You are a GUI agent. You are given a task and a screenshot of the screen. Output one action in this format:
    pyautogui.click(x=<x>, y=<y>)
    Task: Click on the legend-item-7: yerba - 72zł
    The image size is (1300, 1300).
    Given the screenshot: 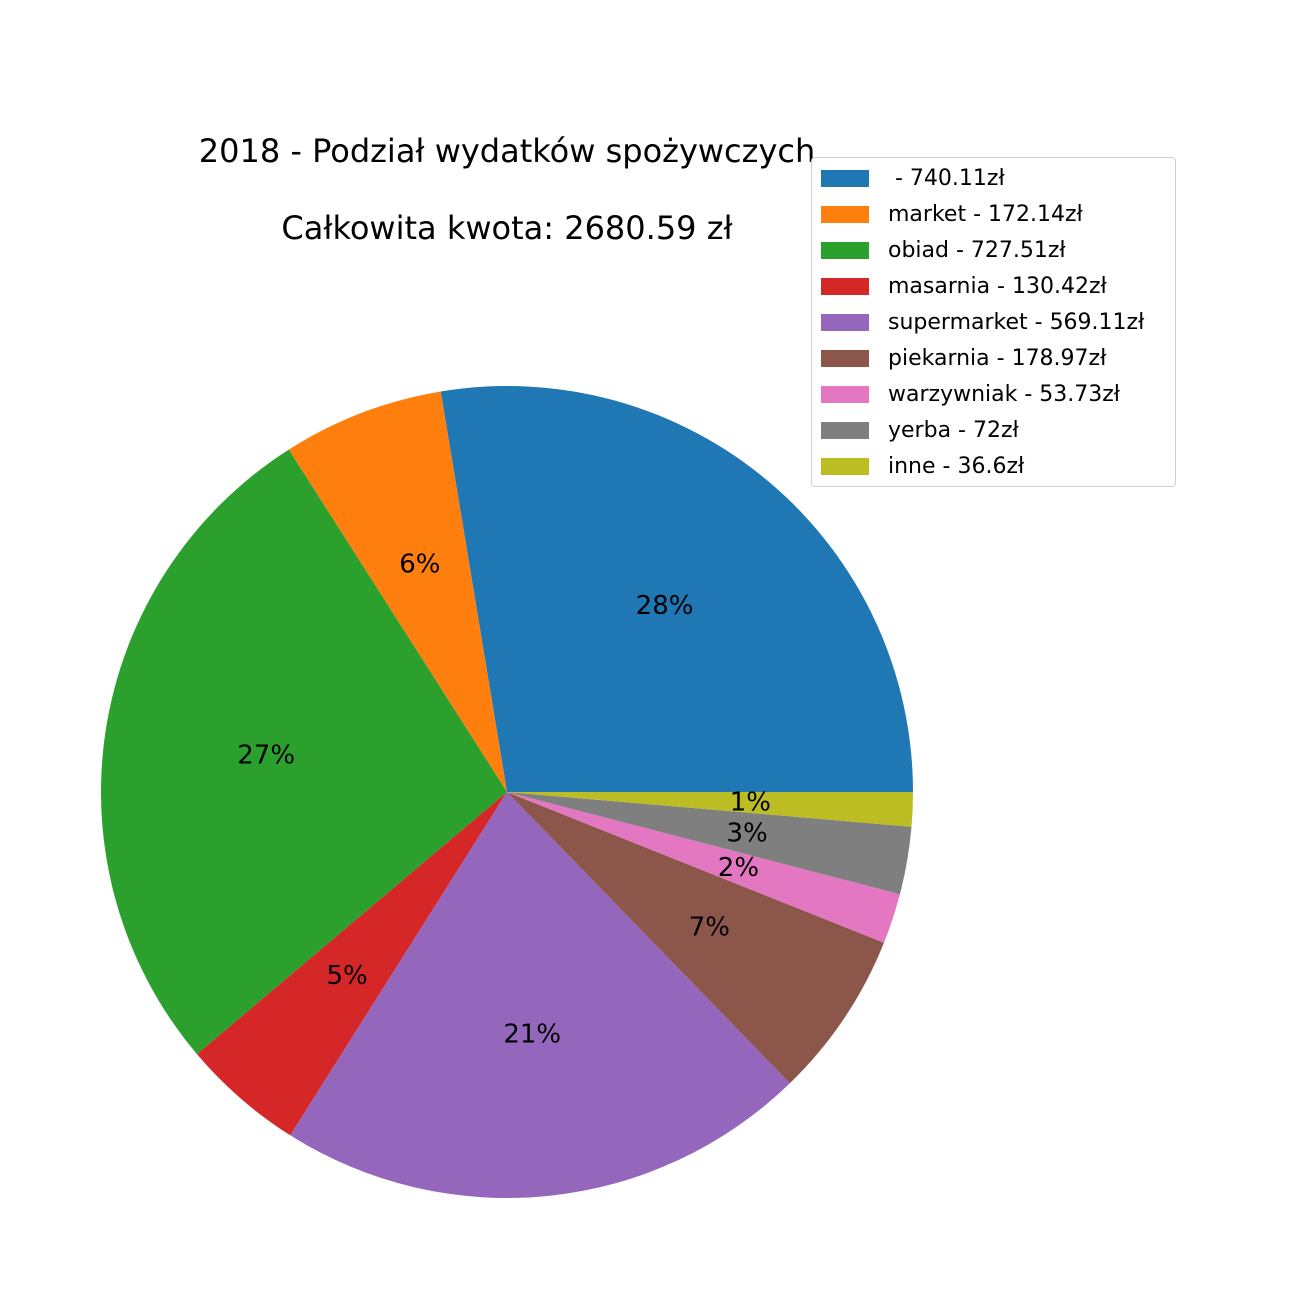 What is the action you would take?
    pyautogui.click(x=920, y=430)
    